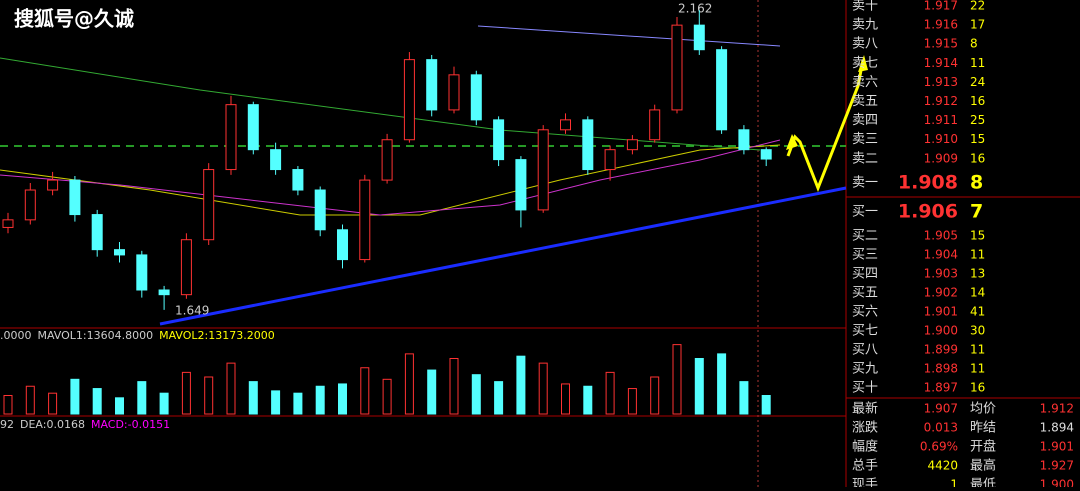  Describe the element at coordinates (939, 447) in the screenshot. I see `stat-value: 0.69%` at that location.